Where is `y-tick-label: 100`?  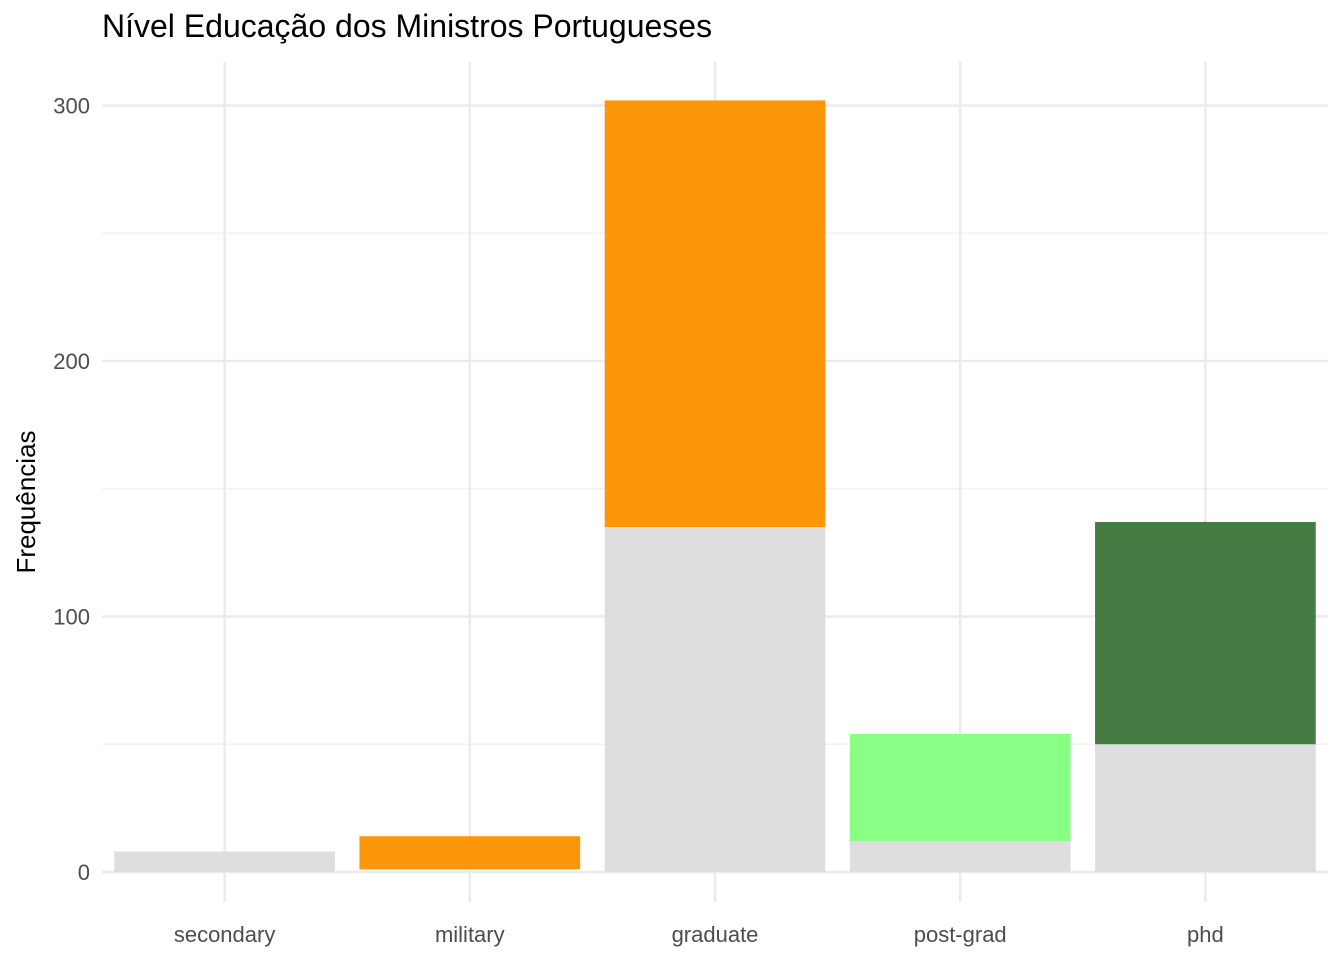 y-tick-label: 100 is located at coordinates (71, 617).